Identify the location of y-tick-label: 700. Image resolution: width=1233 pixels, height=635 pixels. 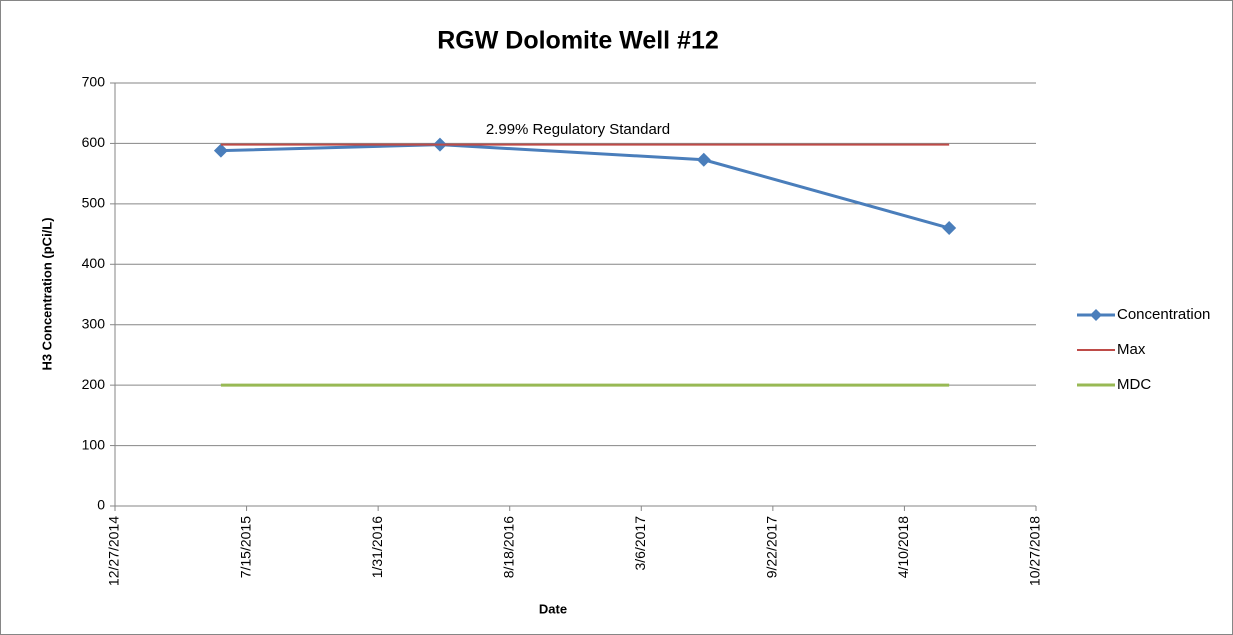
(94, 82).